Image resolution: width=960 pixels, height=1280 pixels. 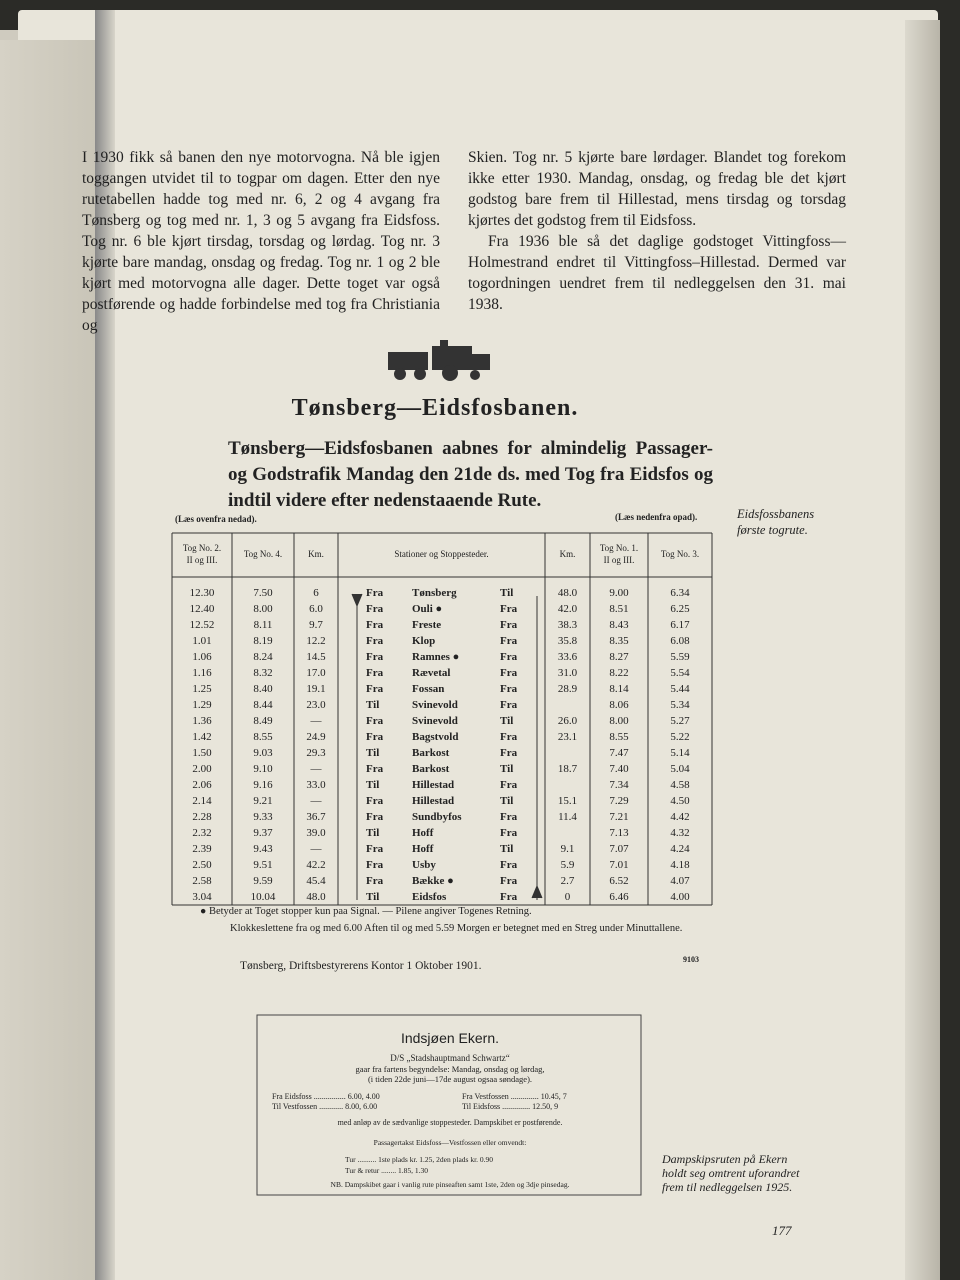 What do you see at coordinates (434, 593) in the screenshot?
I see `table-cell: Tønsberg` at bounding box center [434, 593].